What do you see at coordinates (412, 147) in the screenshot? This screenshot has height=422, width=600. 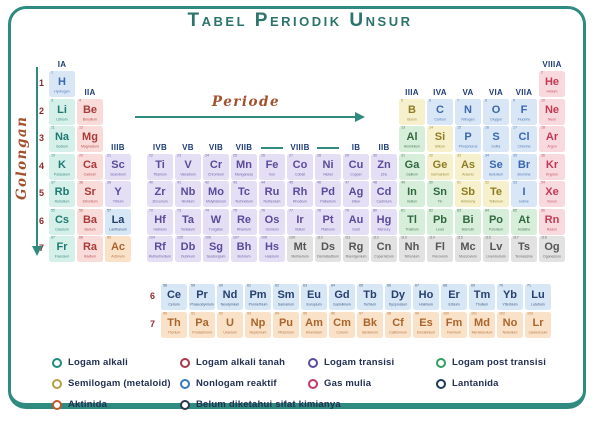 I see `element-name: Aluminium` at bounding box center [412, 147].